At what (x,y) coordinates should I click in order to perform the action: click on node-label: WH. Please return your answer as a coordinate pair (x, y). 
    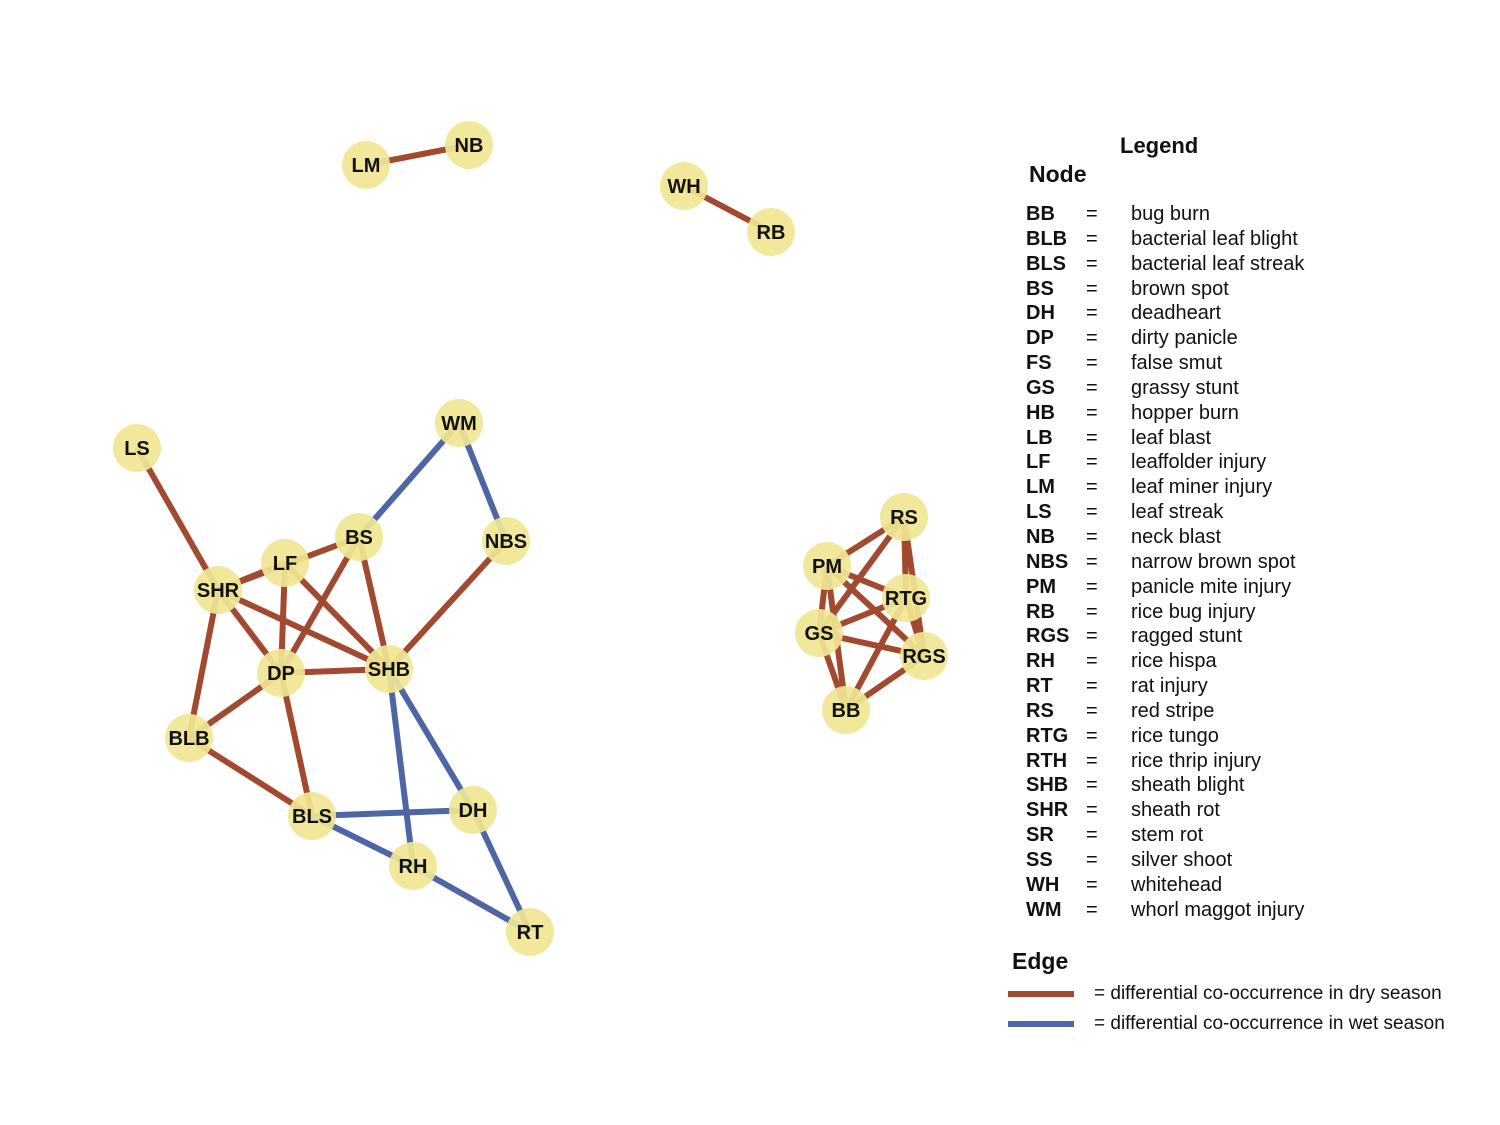
    Looking at the image, I should click on (683, 187).